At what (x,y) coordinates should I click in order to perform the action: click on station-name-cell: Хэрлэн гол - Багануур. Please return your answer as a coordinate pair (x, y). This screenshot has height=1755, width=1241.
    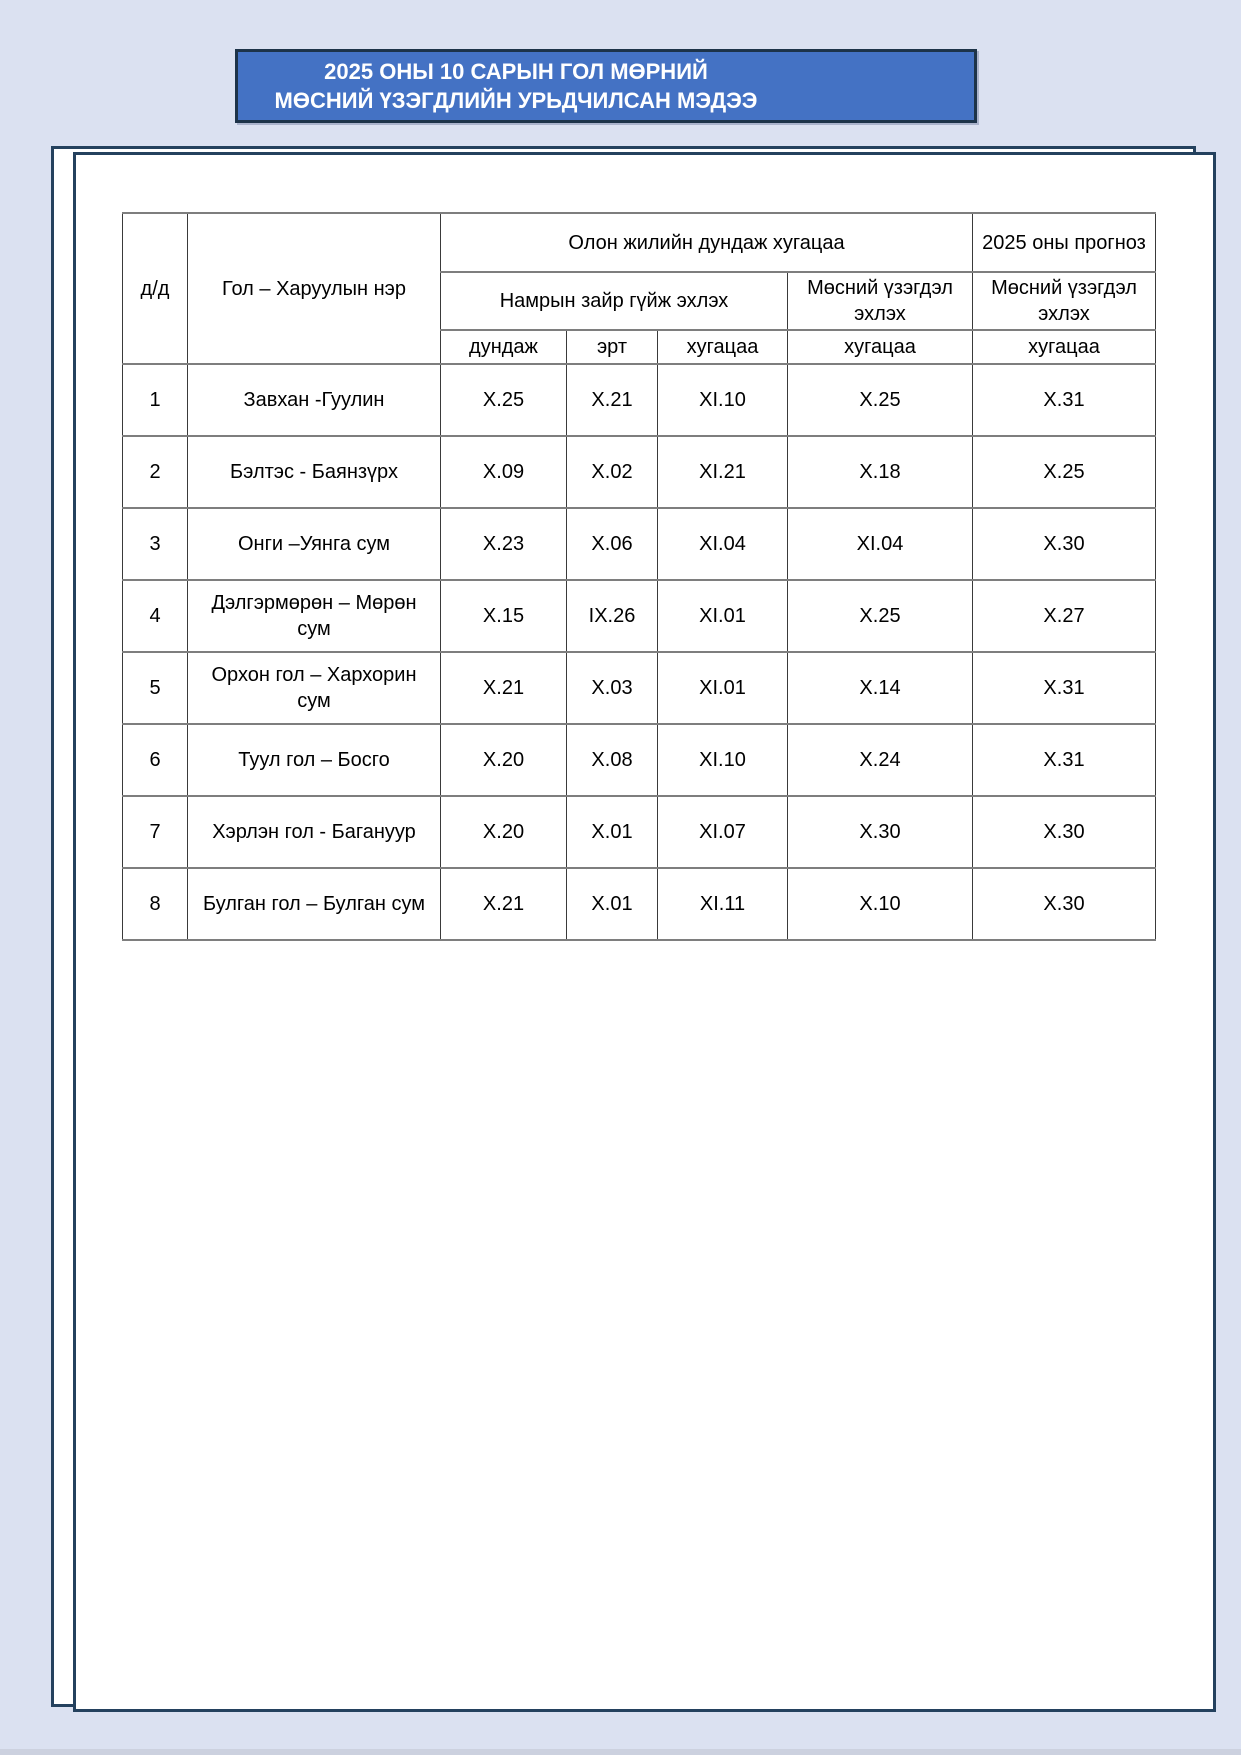
    Looking at the image, I should click on (314, 832).